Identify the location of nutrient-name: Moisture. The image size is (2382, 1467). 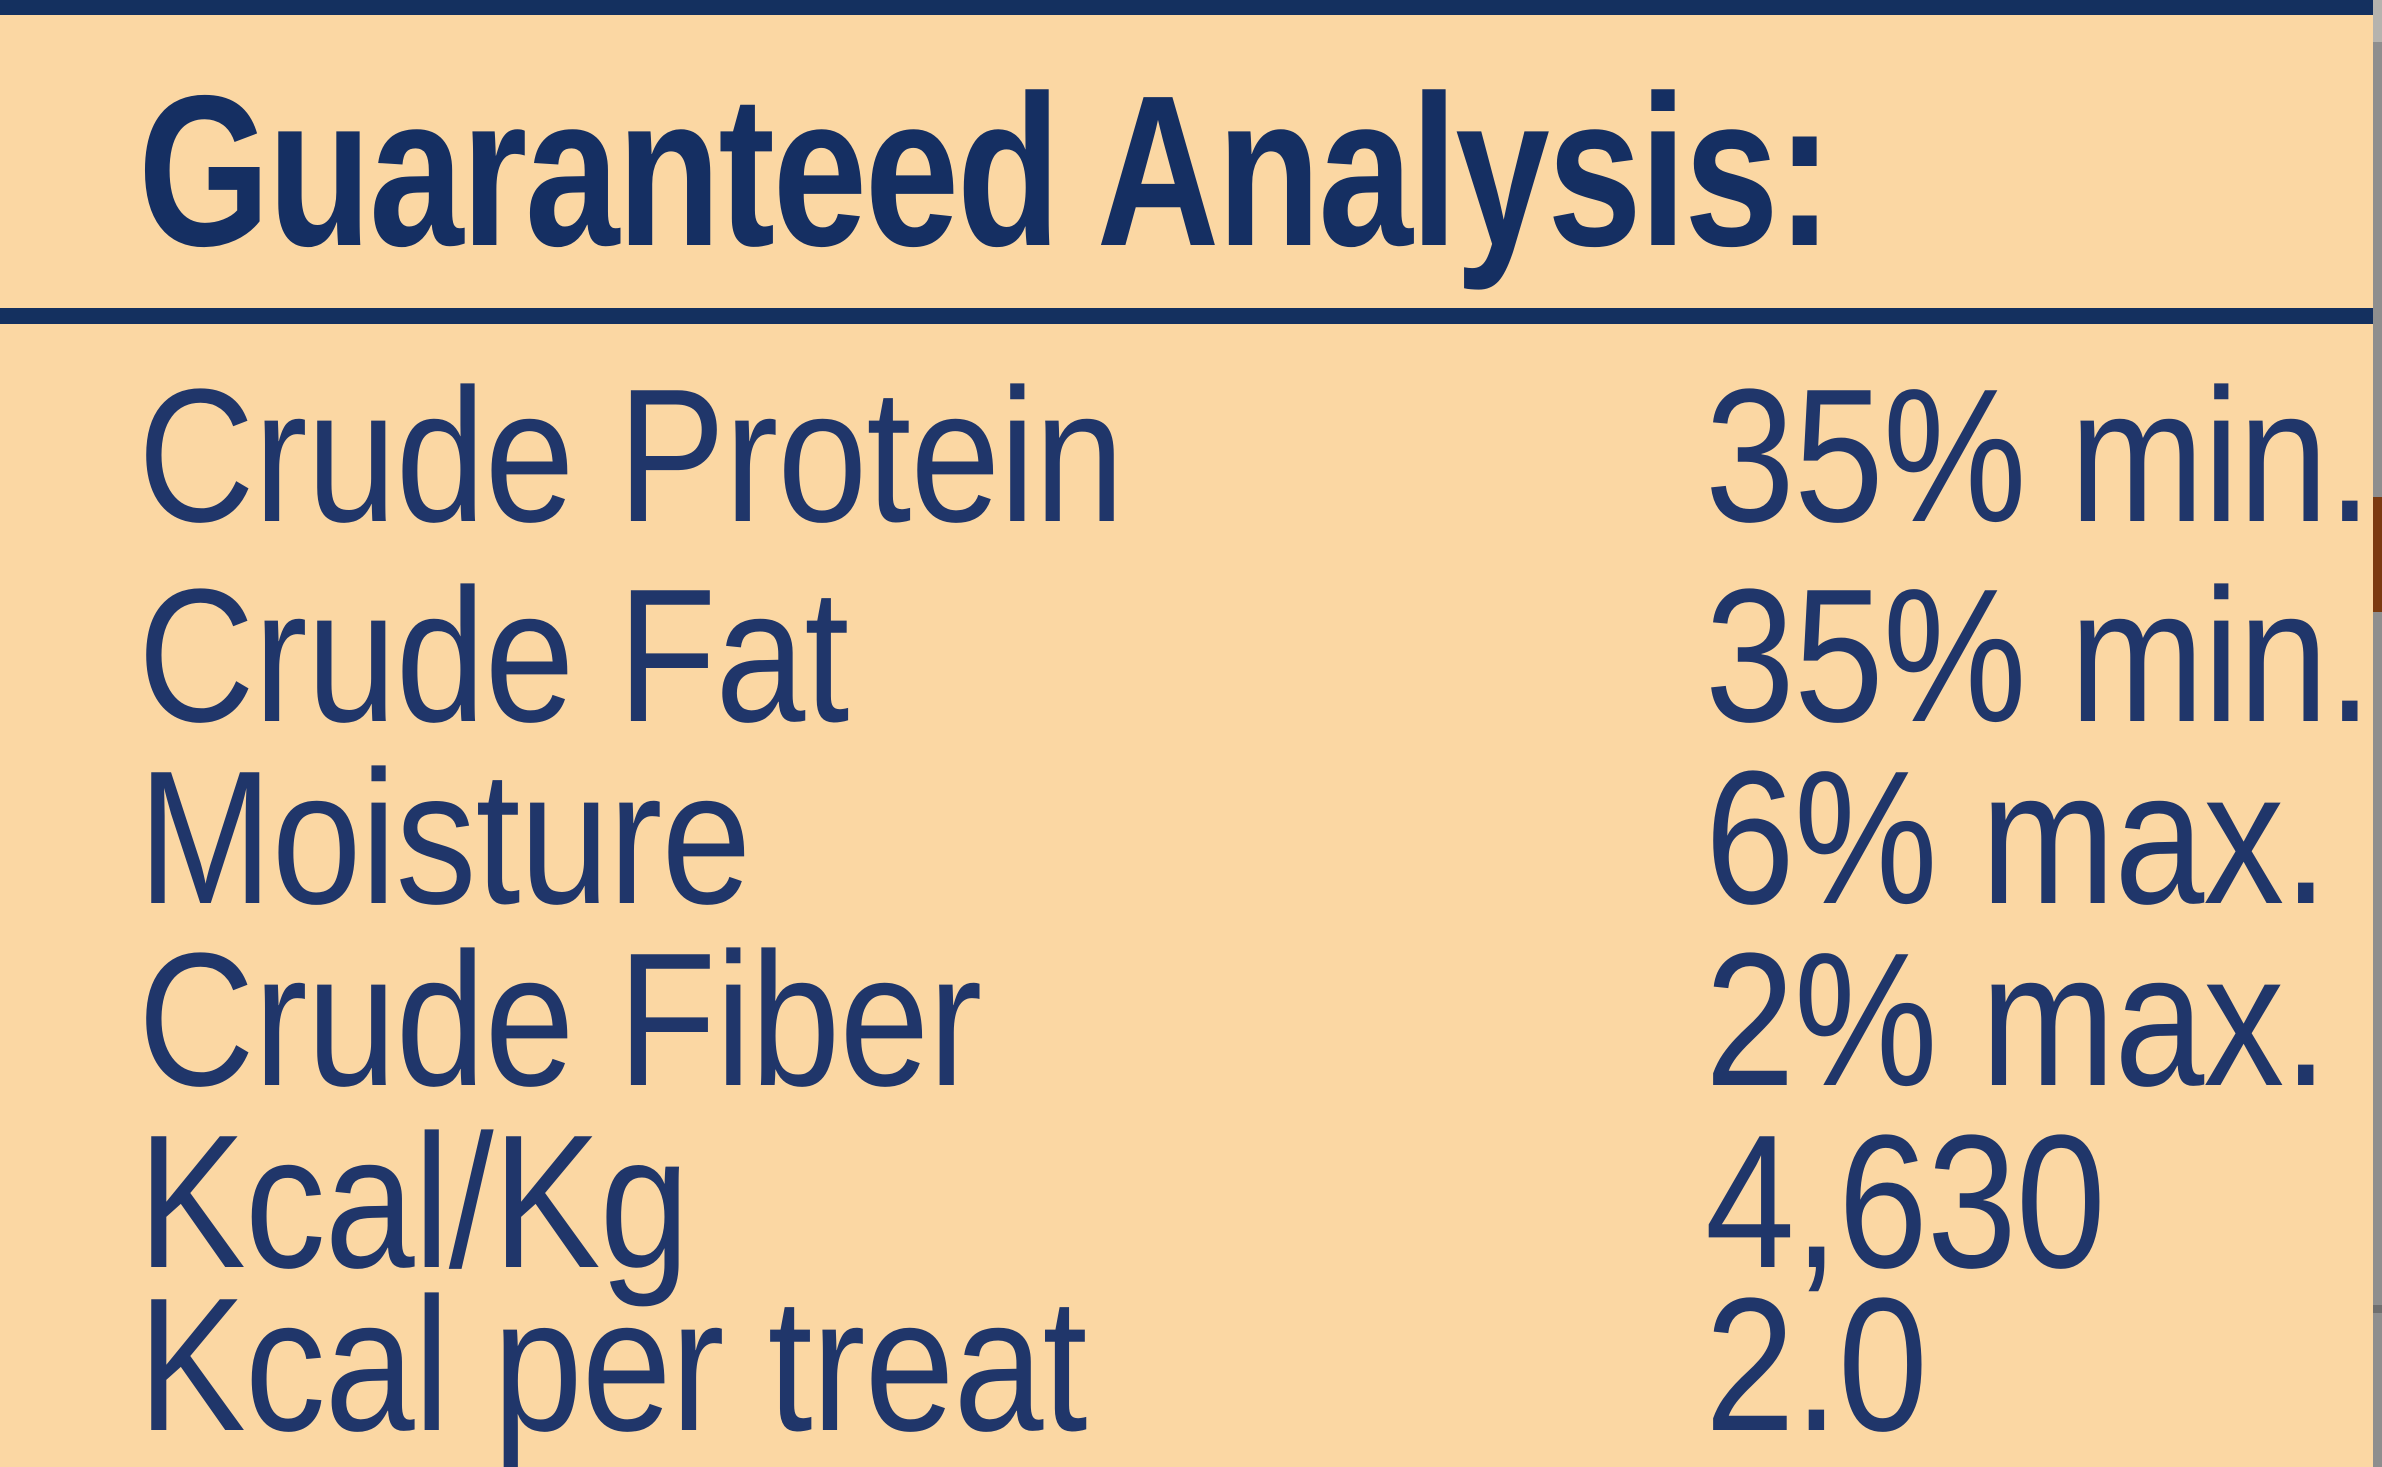
(444, 838).